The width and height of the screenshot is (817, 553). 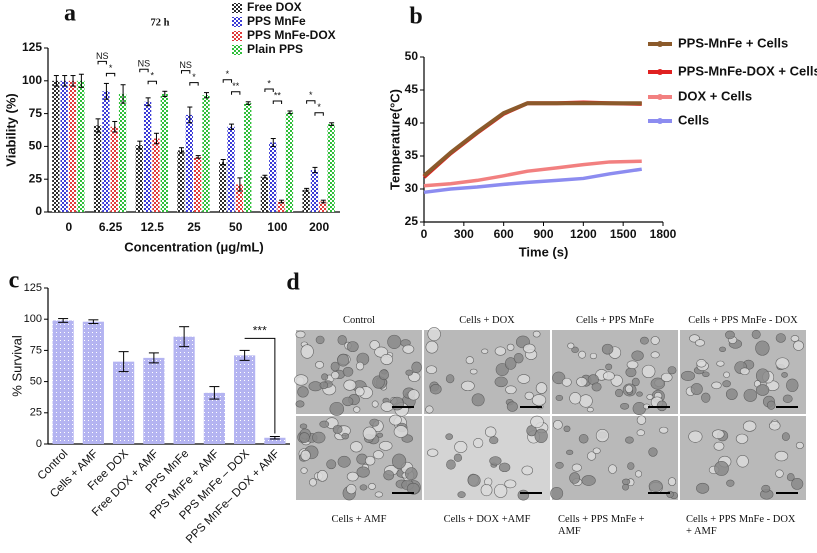 I want to click on legend-label: Cells, so click(x=693, y=119).